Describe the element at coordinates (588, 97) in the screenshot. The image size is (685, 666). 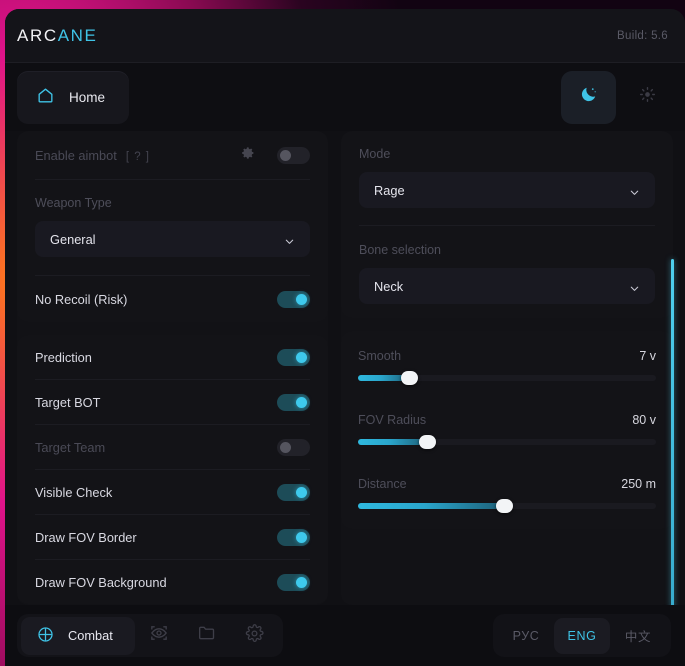
I see `theme-dark-button` at that location.